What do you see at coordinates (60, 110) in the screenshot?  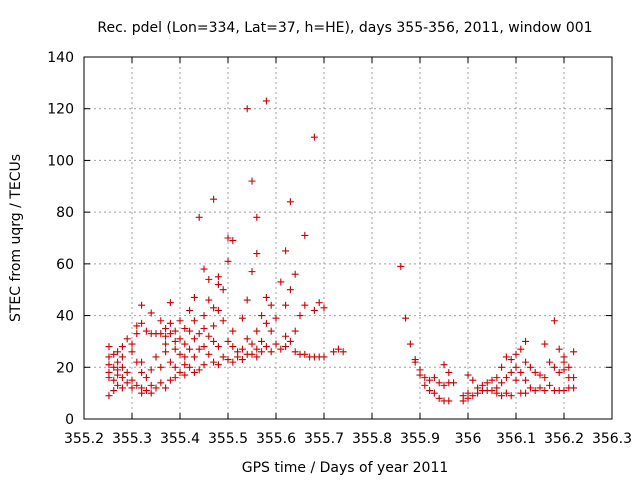 I see `y-tick-label: 120` at bounding box center [60, 110].